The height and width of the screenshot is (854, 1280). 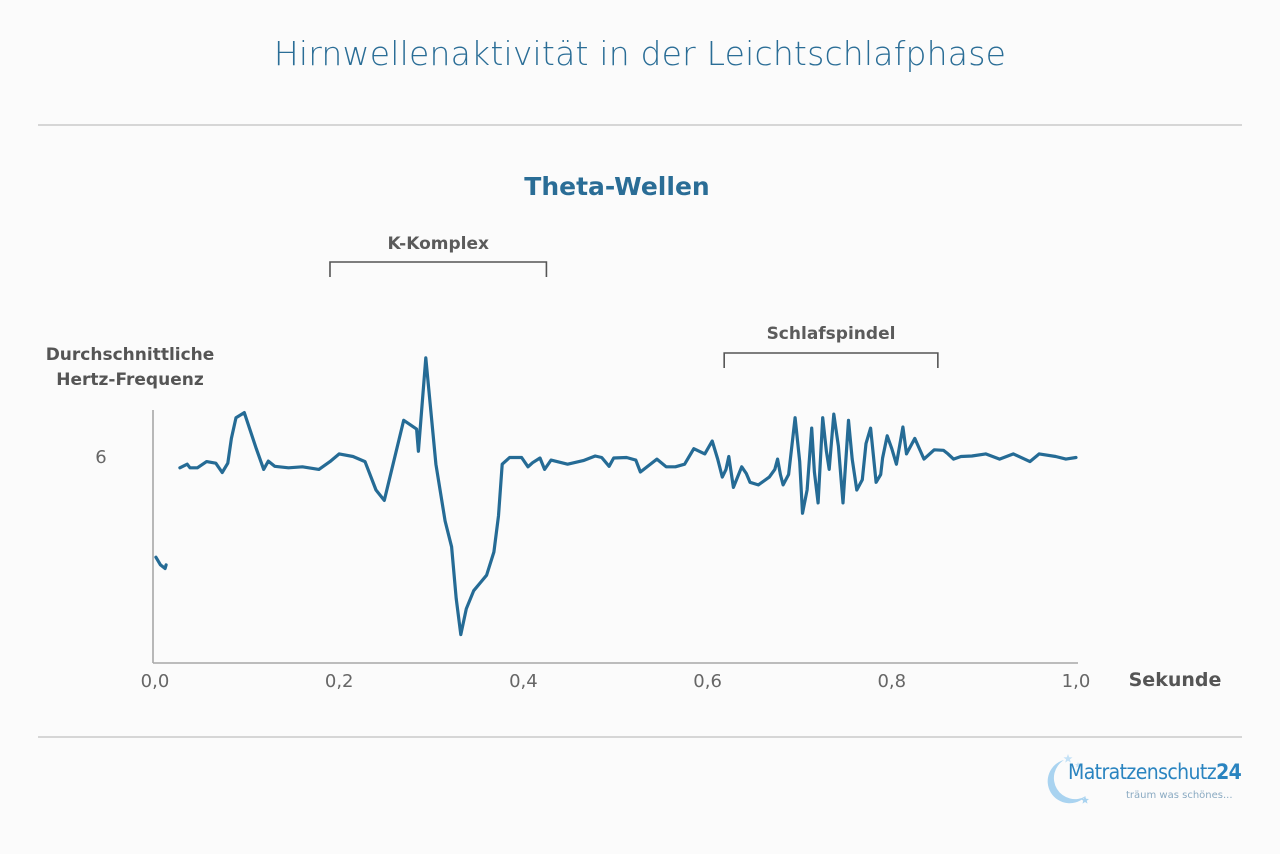 I want to click on x-tick-label: 0,8, so click(x=891, y=681).